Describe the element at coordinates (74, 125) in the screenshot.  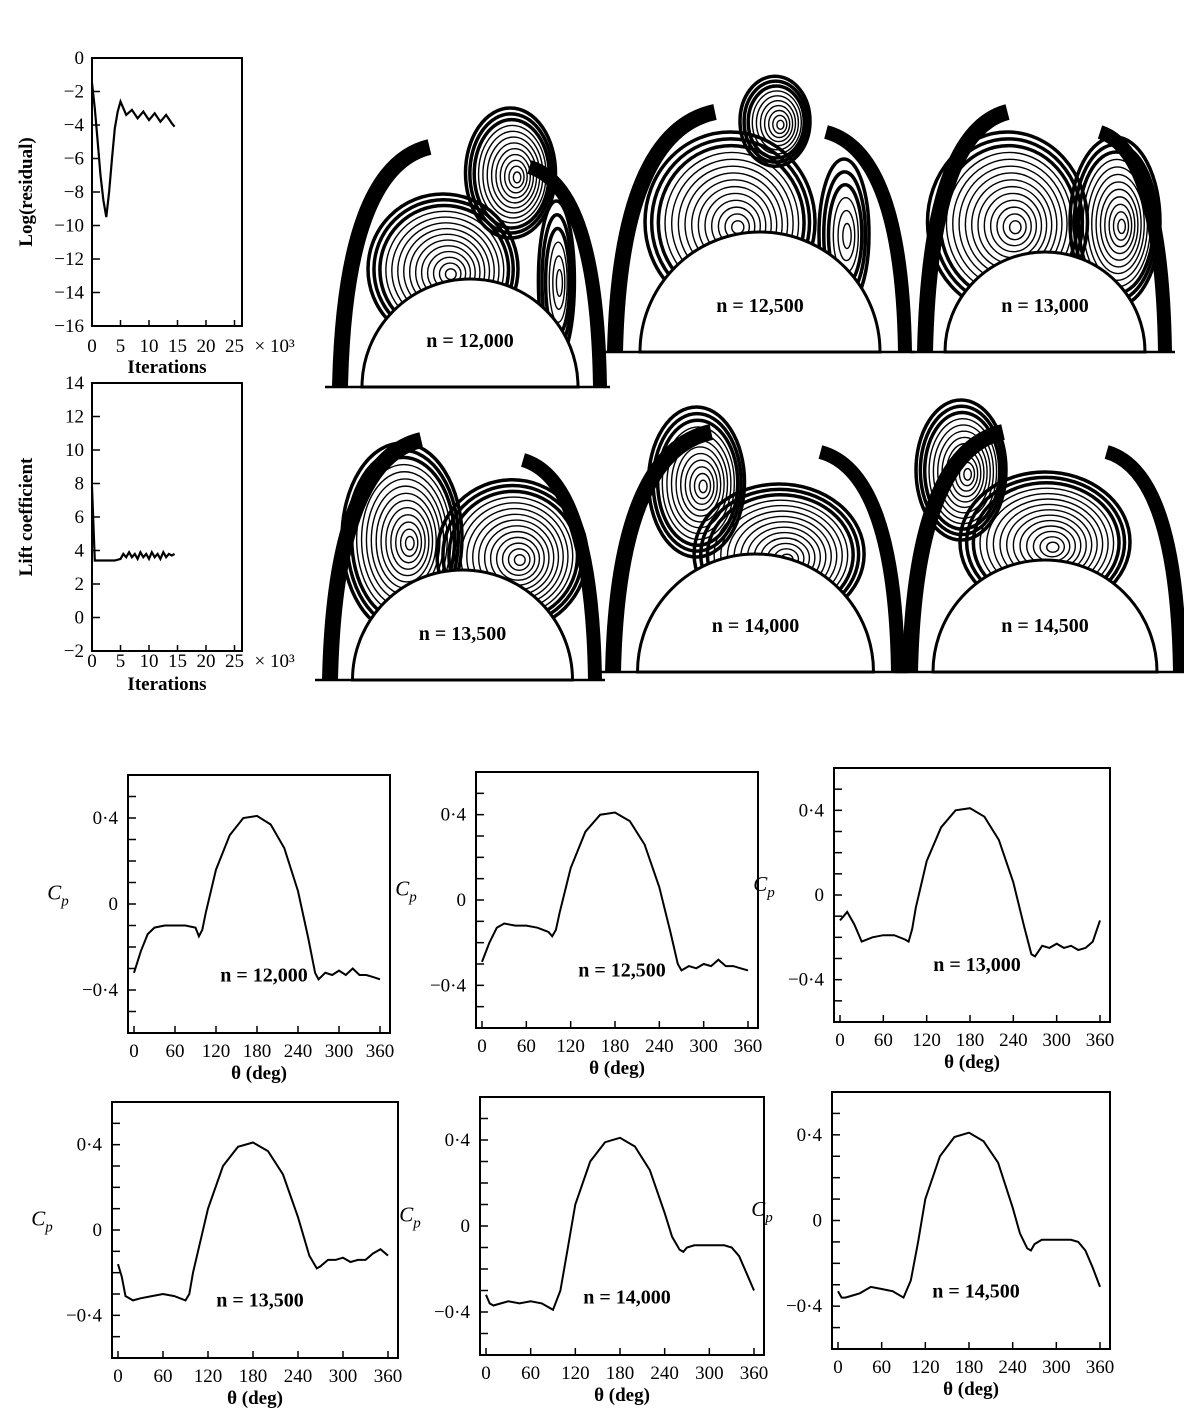
I see `y-tick-label: −4` at that location.